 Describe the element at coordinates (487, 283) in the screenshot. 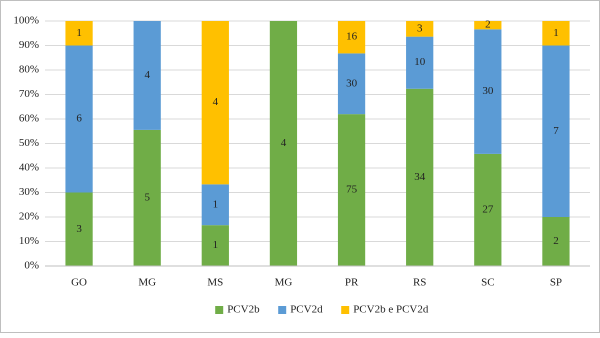

I see `x-tick-label: SC` at that location.